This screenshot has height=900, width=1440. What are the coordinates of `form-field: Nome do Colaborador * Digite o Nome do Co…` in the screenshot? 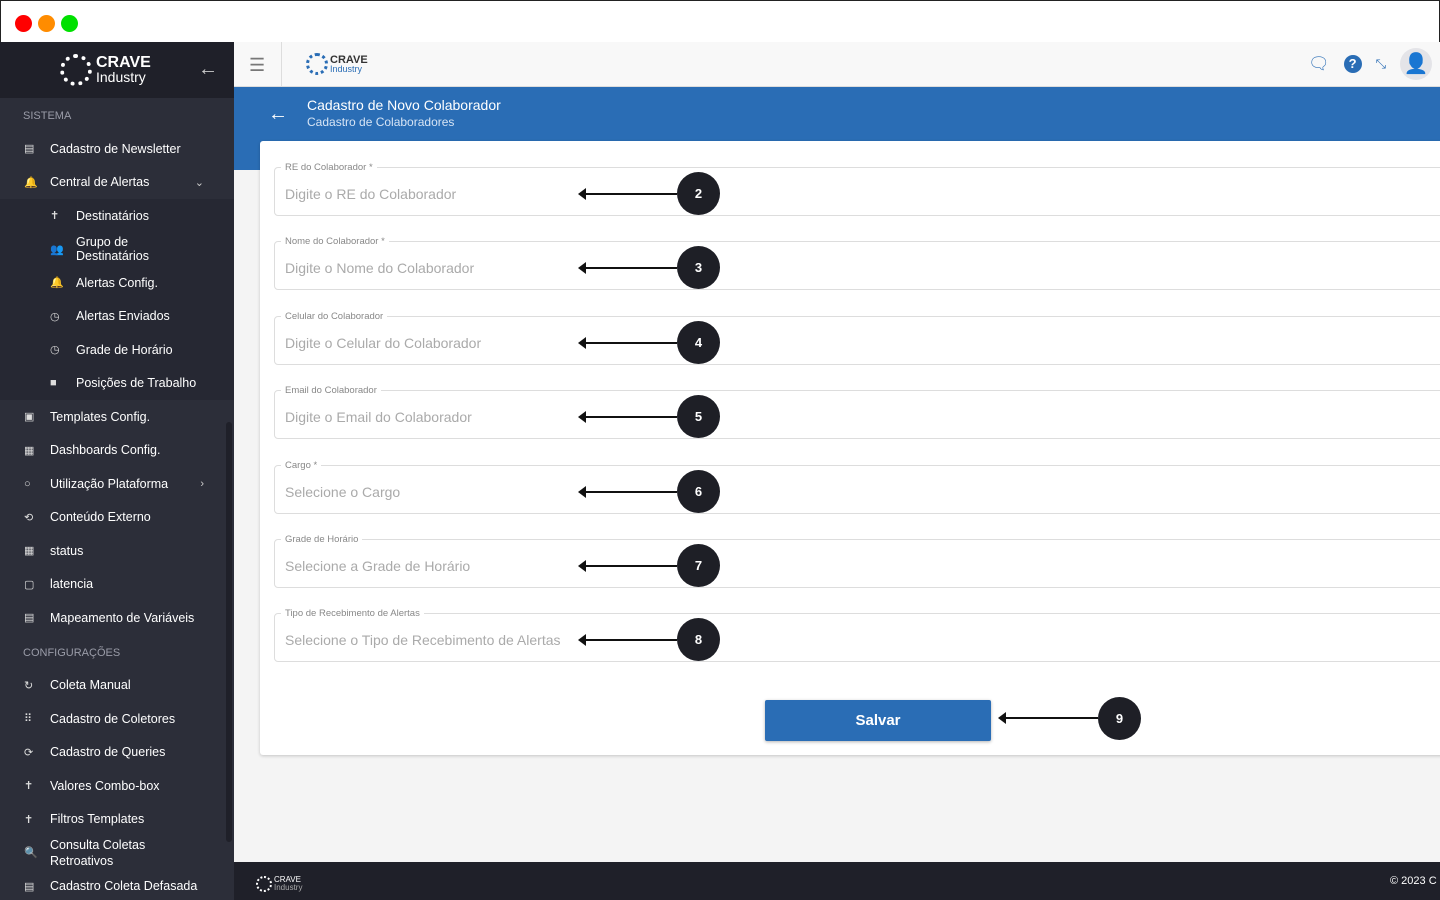 It's located at (857, 263).